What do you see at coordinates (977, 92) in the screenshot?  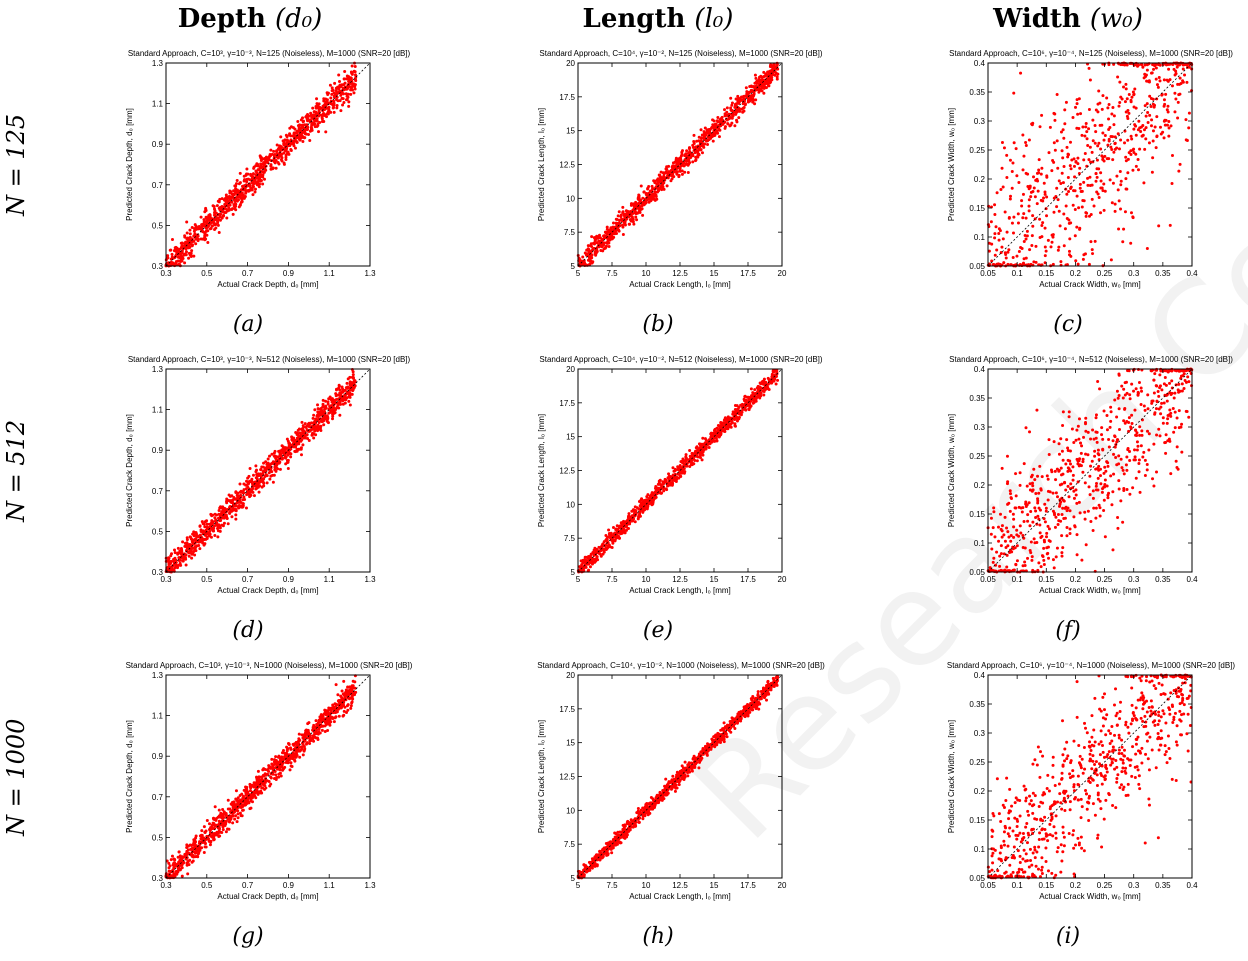 I see `y-tick-label: 0.35` at bounding box center [977, 92].